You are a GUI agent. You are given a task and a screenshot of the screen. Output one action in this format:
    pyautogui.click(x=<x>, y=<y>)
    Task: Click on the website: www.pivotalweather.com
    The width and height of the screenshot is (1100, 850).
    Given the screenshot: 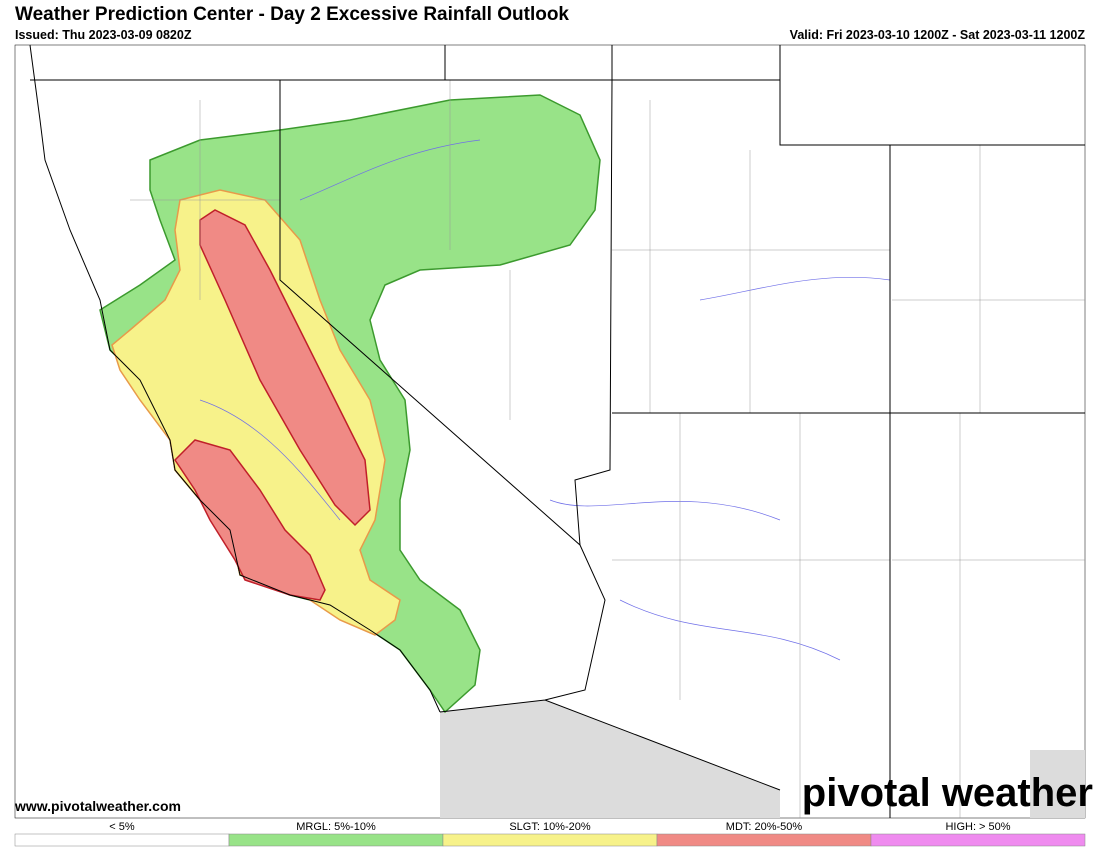 What is the action you would take?
    pyautogui.click(x=97, y=806)
    